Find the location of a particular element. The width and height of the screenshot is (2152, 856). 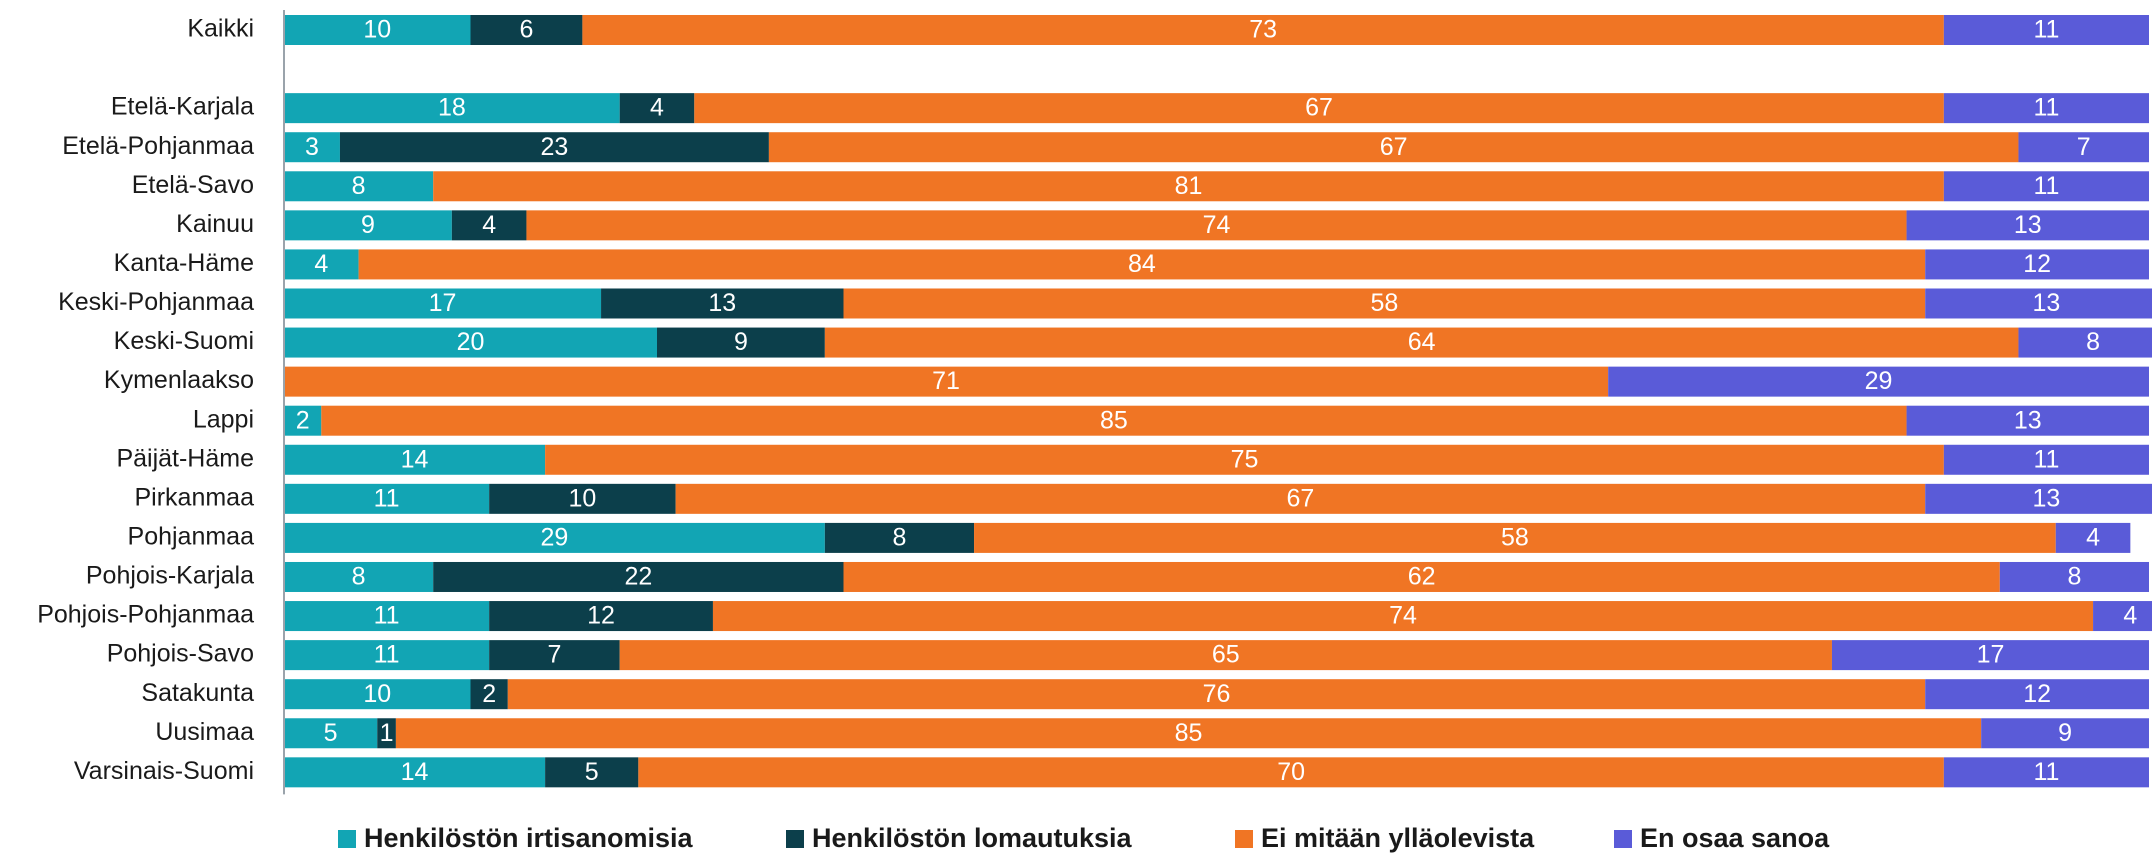

y-tick-label: Kaikki is located at coordinates (220, 29).